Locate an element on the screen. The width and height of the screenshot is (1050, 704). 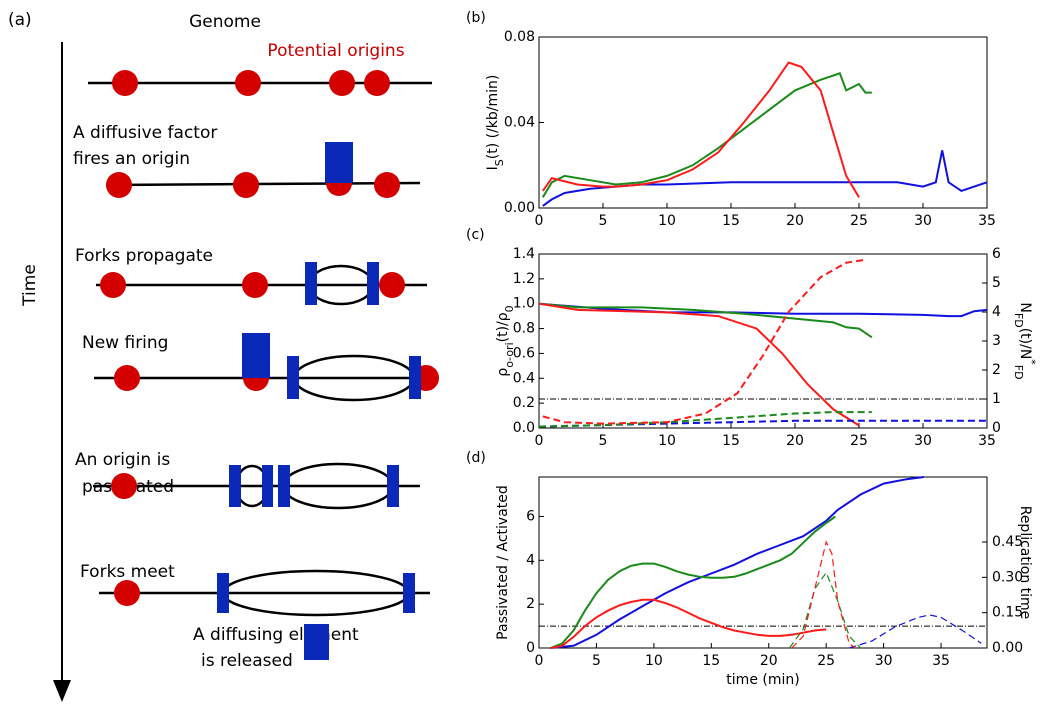
y2-tick-label: 3 is located at coordinates (996, 341).